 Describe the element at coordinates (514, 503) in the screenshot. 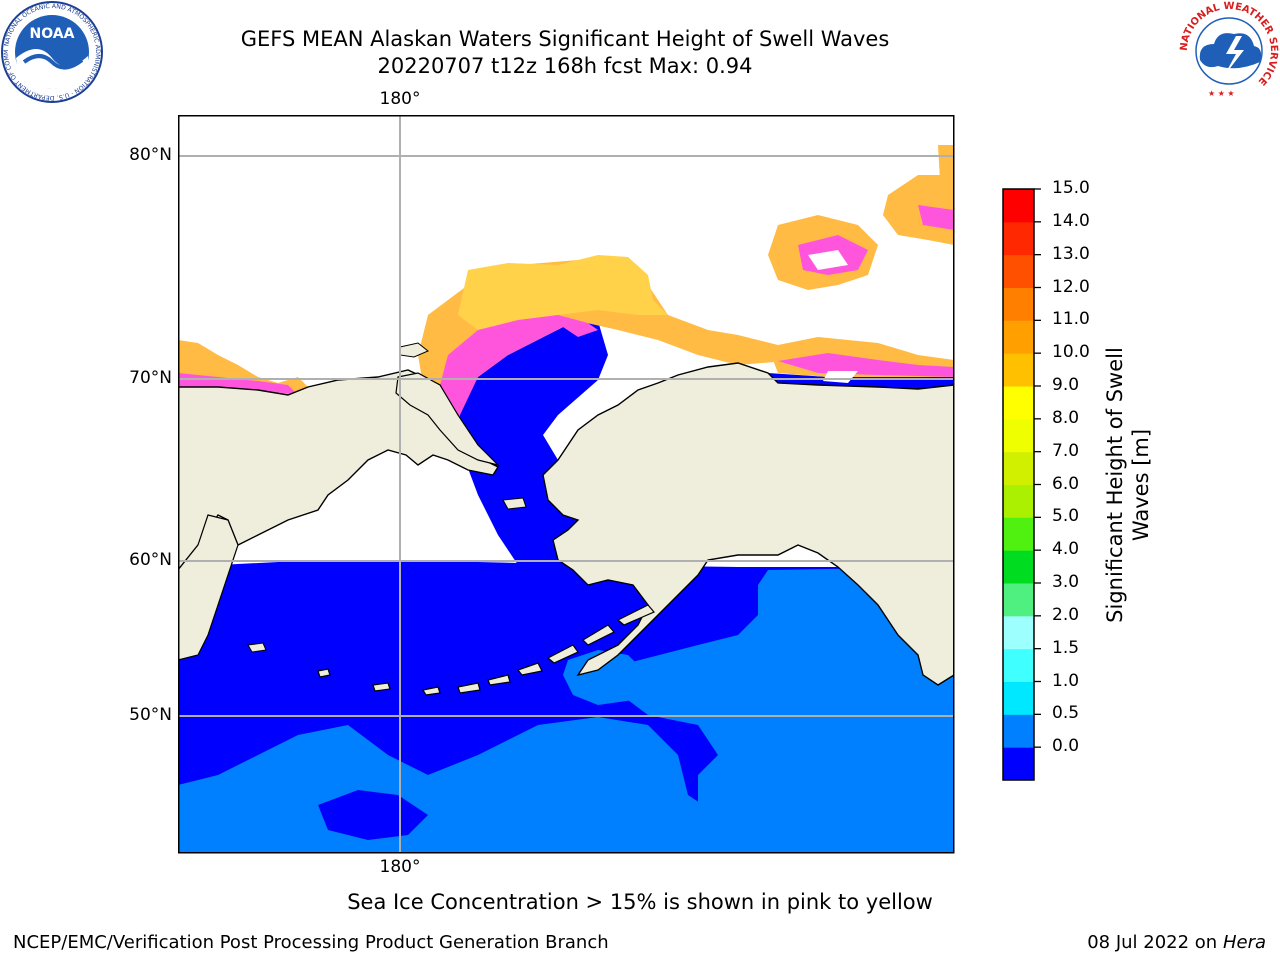

I see `land-st-lawrence` at that location.